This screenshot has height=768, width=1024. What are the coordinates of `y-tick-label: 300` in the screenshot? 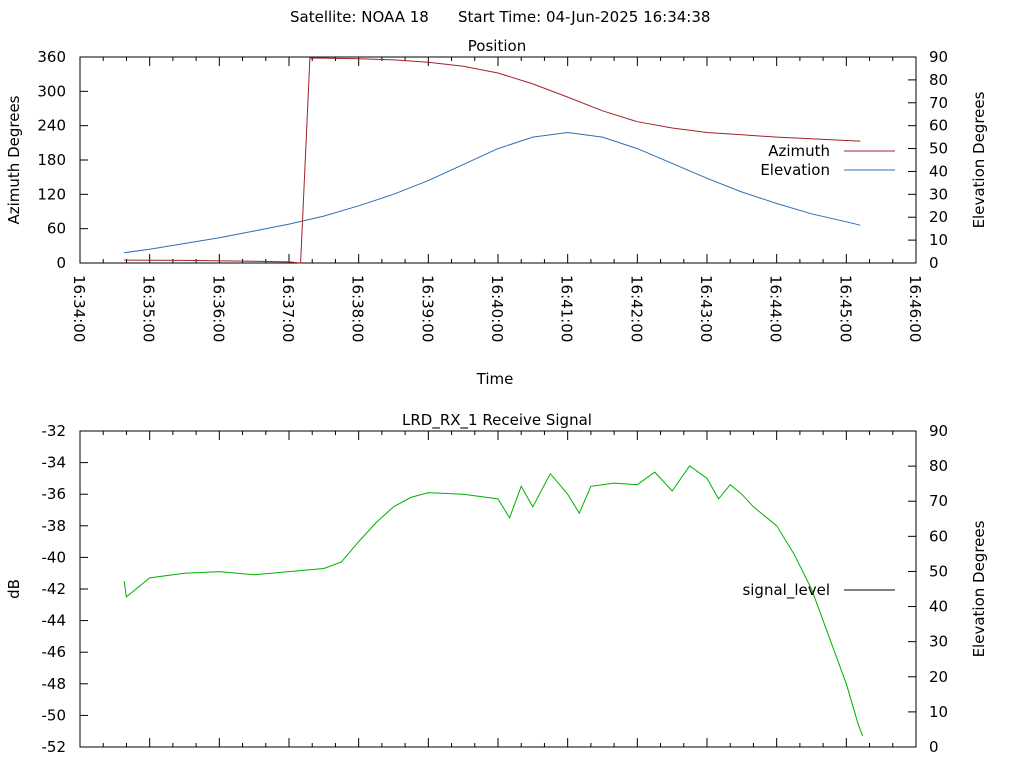 It's located at (51, 91).